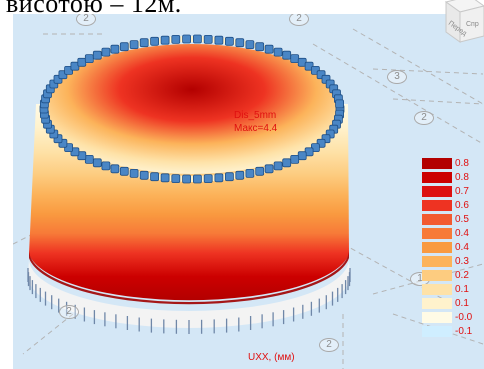  I want to click on view-cube: Перед Спр, so click(455, 25).